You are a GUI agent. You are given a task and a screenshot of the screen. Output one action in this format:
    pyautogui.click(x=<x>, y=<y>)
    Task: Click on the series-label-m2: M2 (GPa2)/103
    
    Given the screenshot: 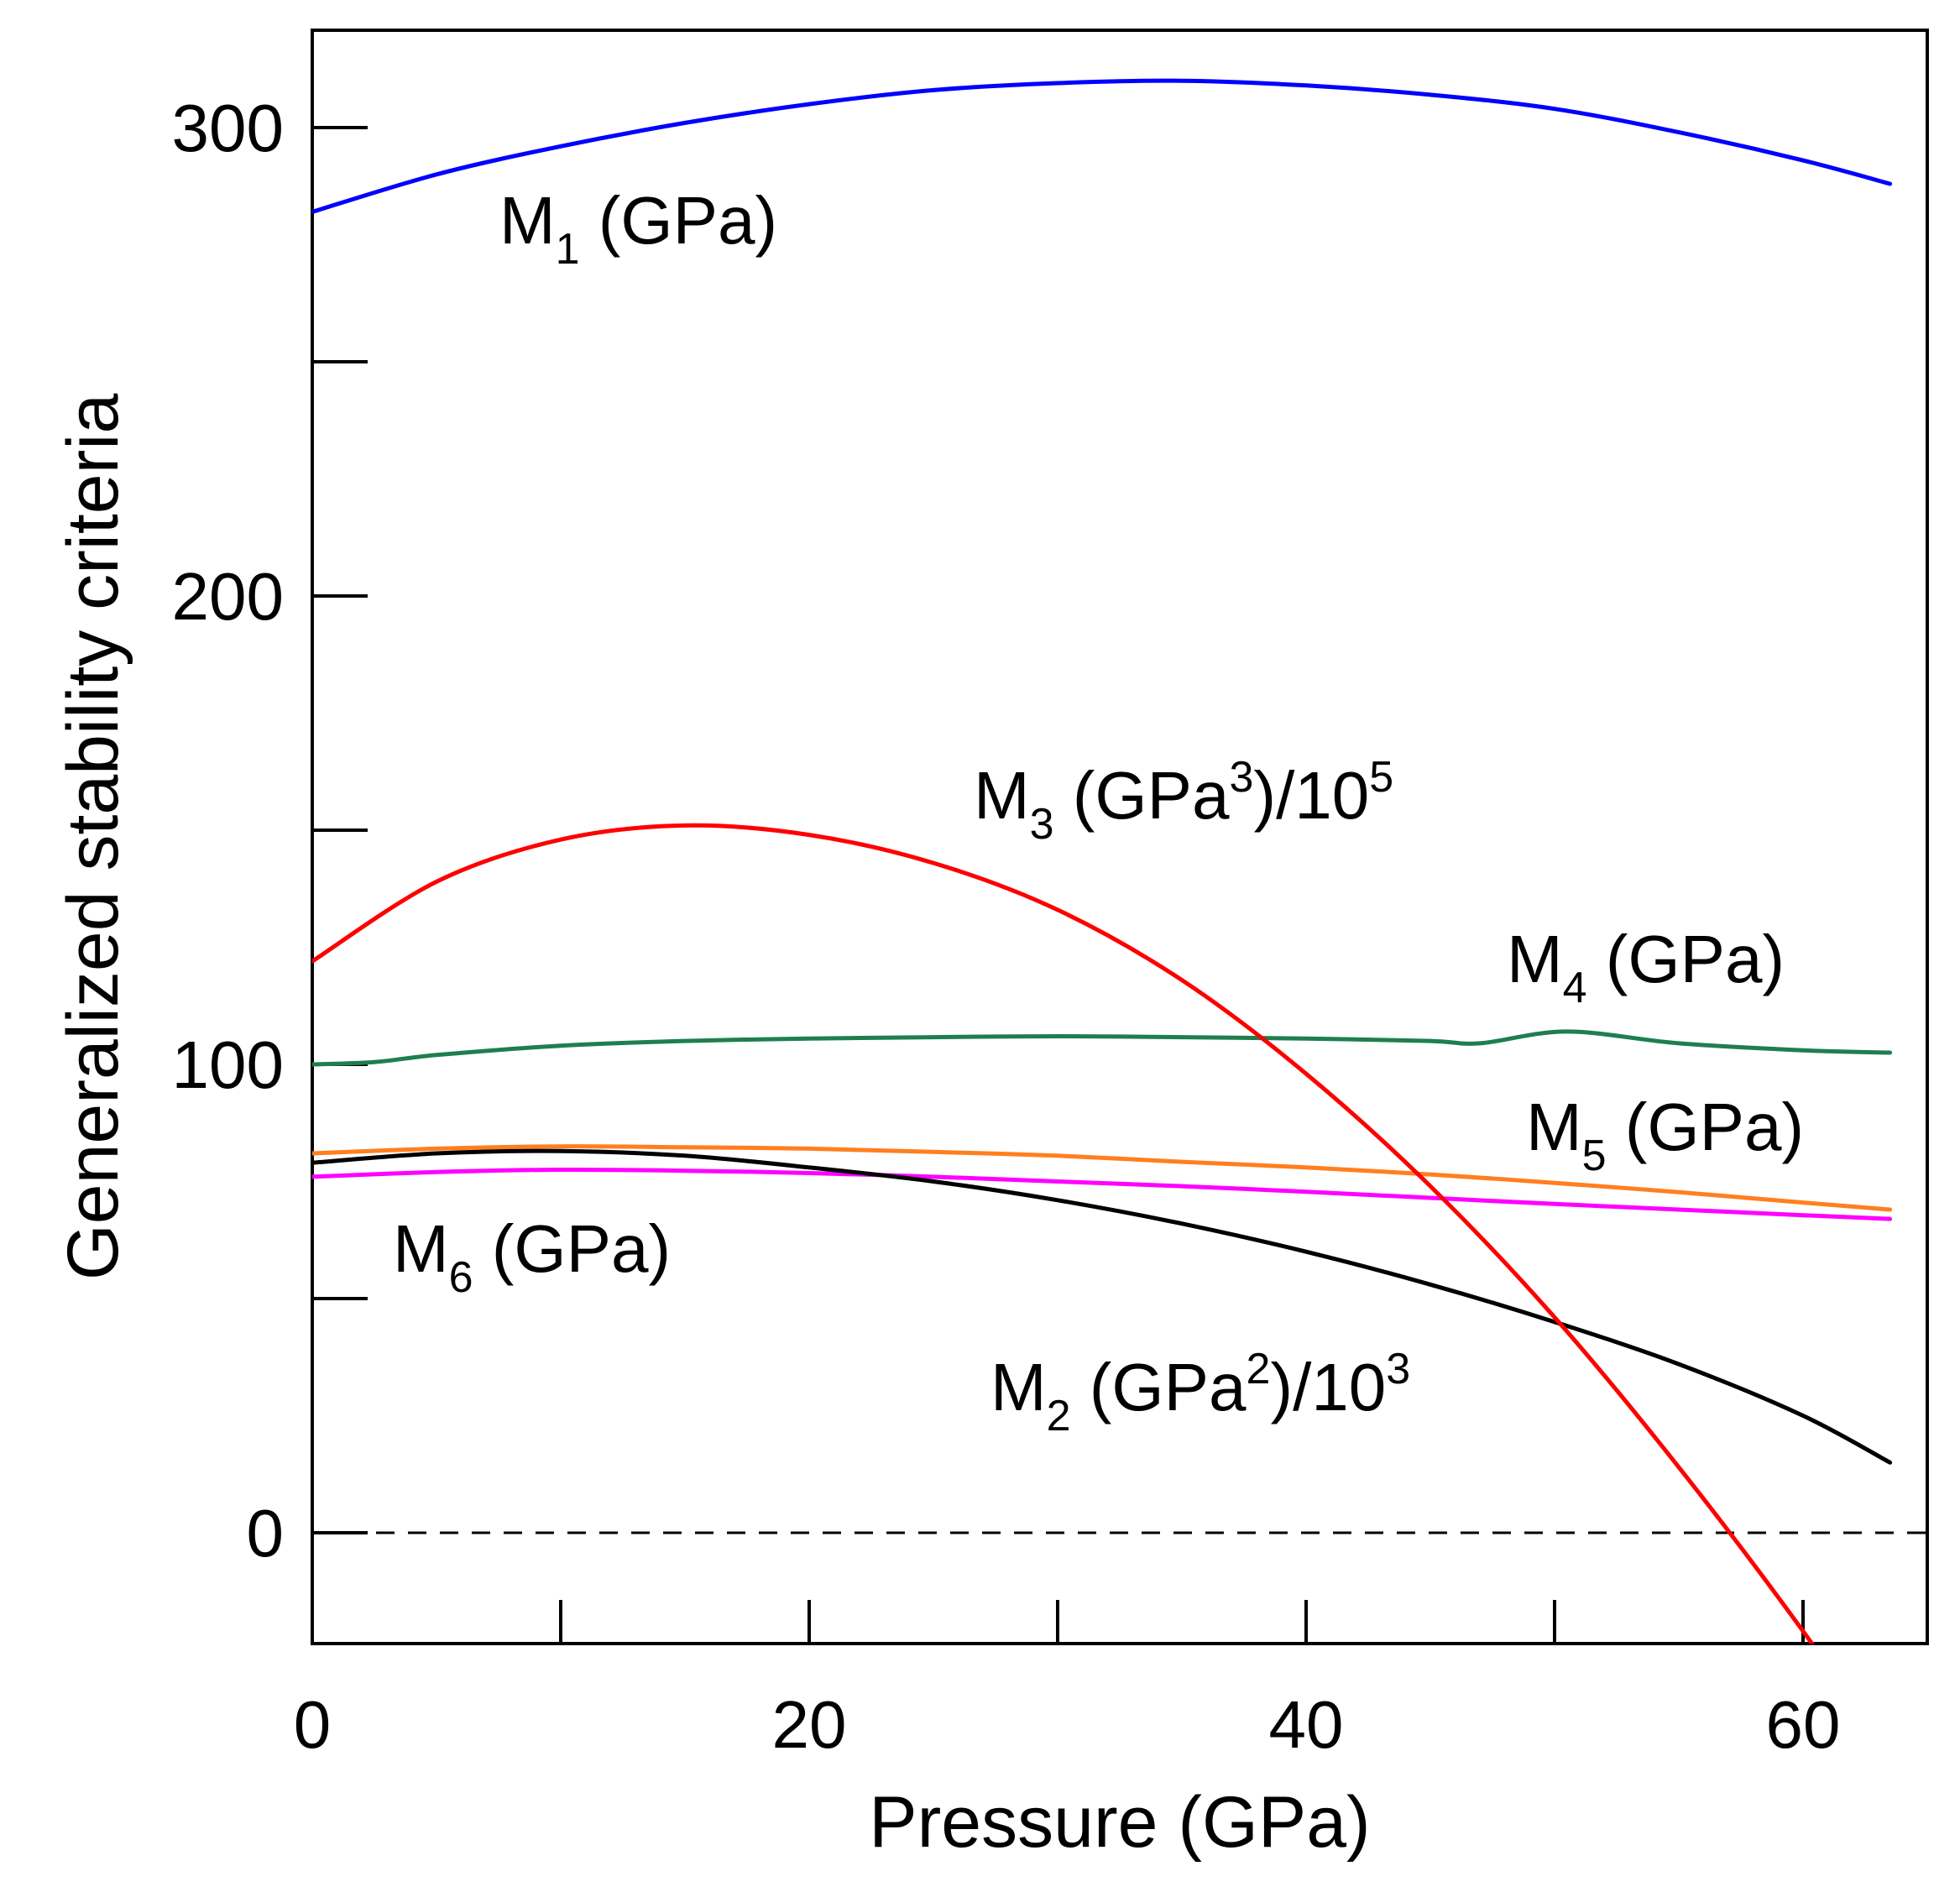 What is the action you would take?
    pyautogui.click(x=1200, y=1392)
    